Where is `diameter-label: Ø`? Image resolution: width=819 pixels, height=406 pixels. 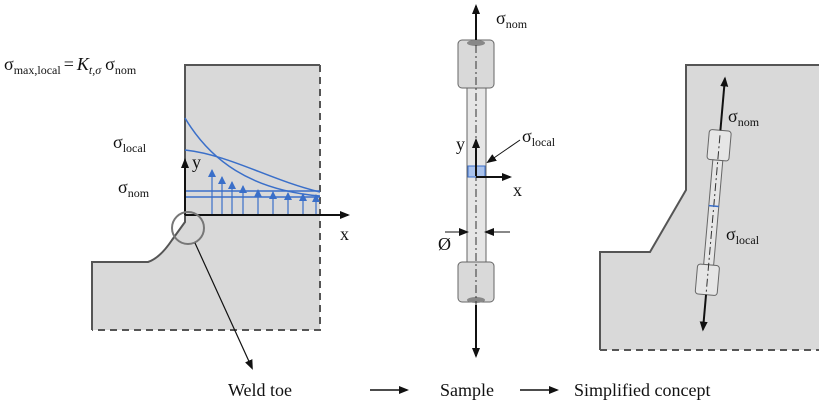
diameter-label: Ø is located at coordinates (444, 244).